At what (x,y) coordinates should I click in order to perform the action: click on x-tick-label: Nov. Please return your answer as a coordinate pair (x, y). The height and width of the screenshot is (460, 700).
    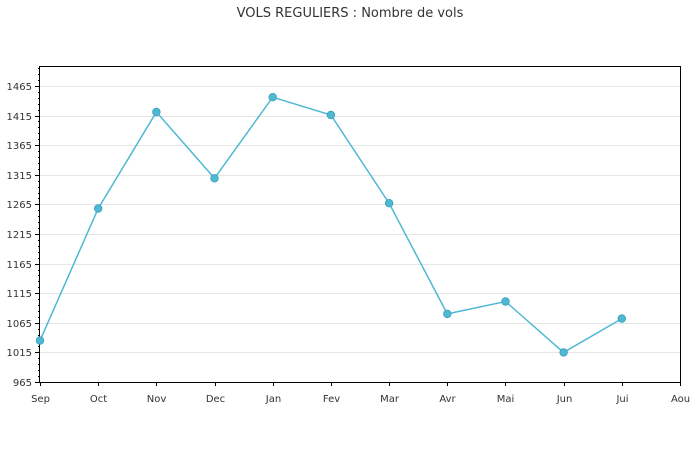
    Looking at the image, I should click on (157, 399).